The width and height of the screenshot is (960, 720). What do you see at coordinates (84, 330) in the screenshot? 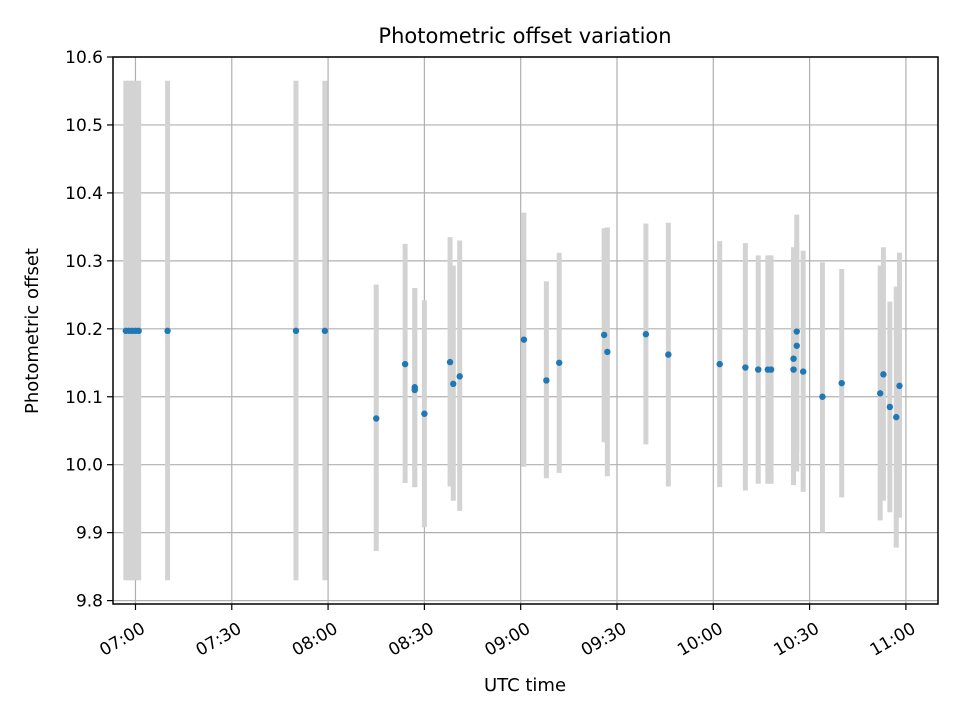
I see `y-tick-label: 10.2` at bounding box center [84, 330].